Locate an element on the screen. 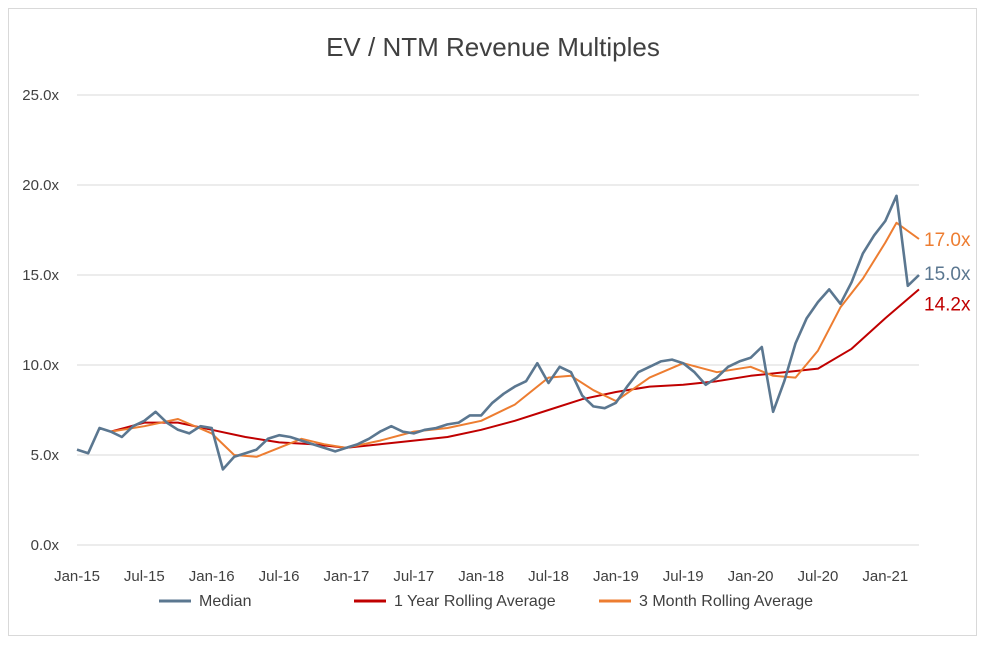  x-tick-label: Jul-16 is located at coordinates (279, 576).